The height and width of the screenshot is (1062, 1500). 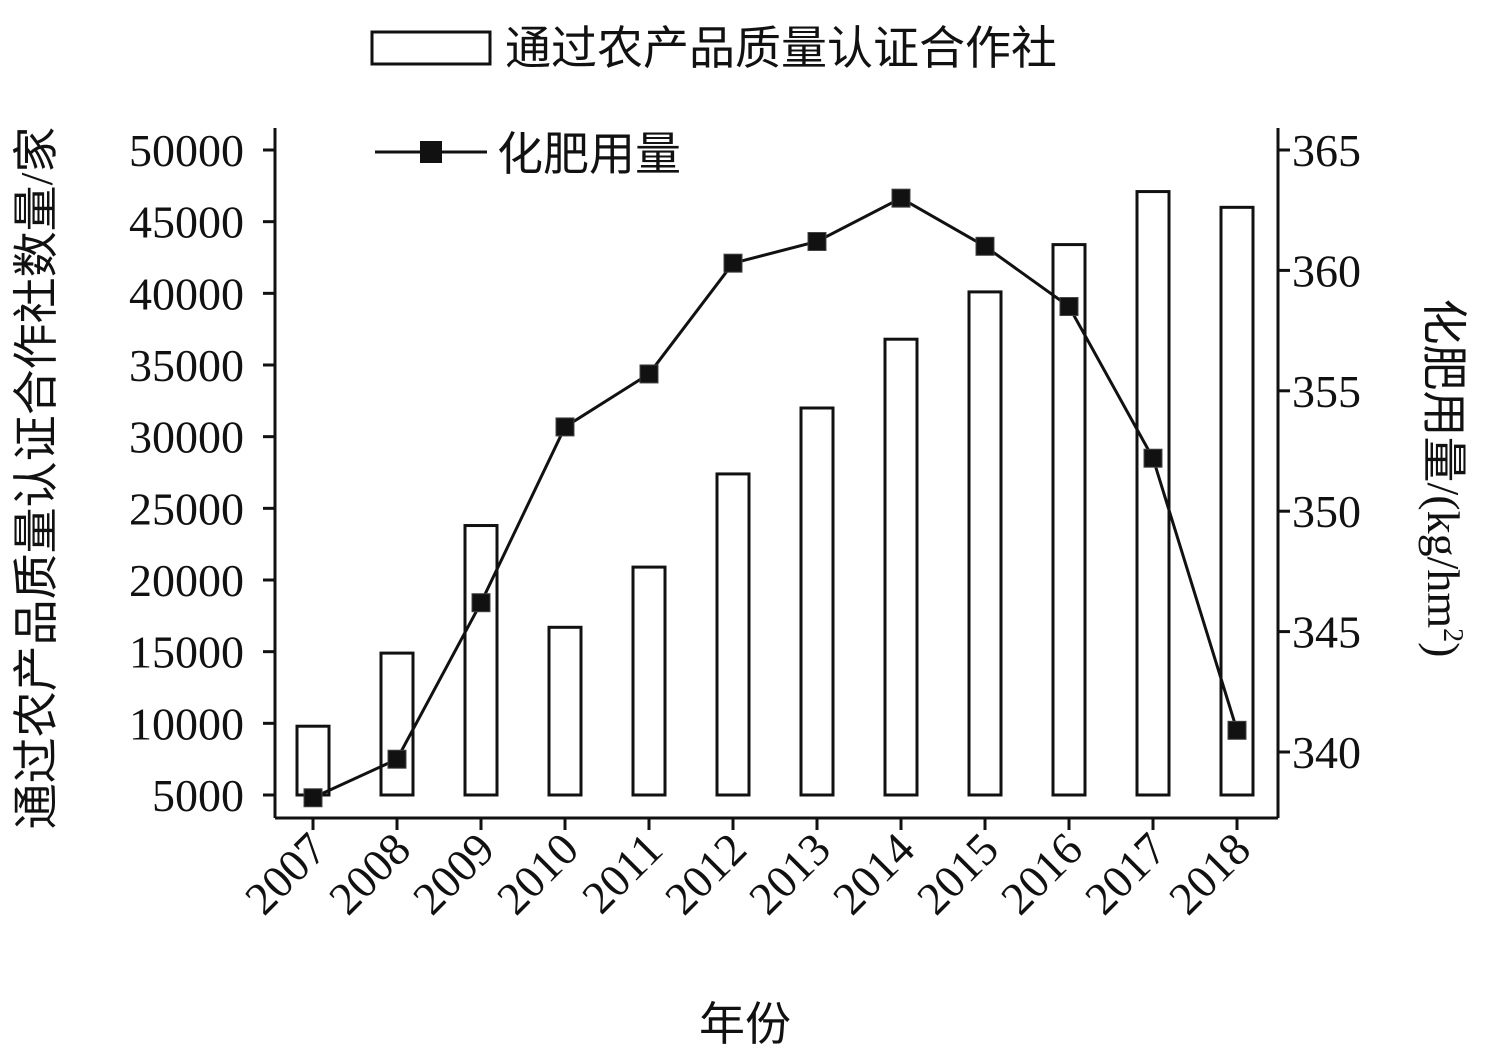 What do you see at coordinates (537, 873) in the screenshot?
I see `x-tick-label: 2010` at bounding box center [537, 873].